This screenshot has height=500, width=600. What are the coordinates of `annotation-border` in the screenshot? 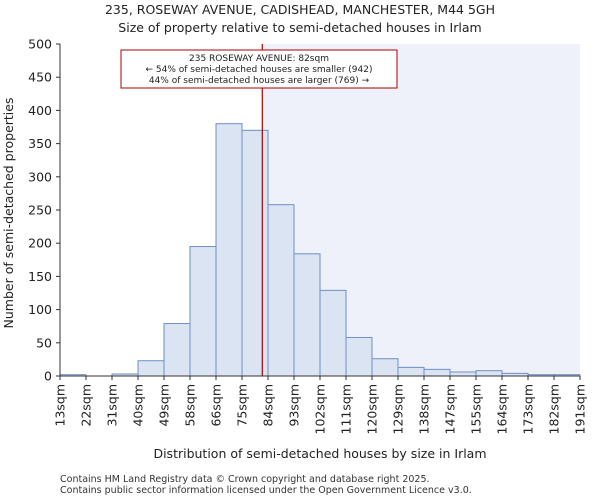 It's located at (259, 69).